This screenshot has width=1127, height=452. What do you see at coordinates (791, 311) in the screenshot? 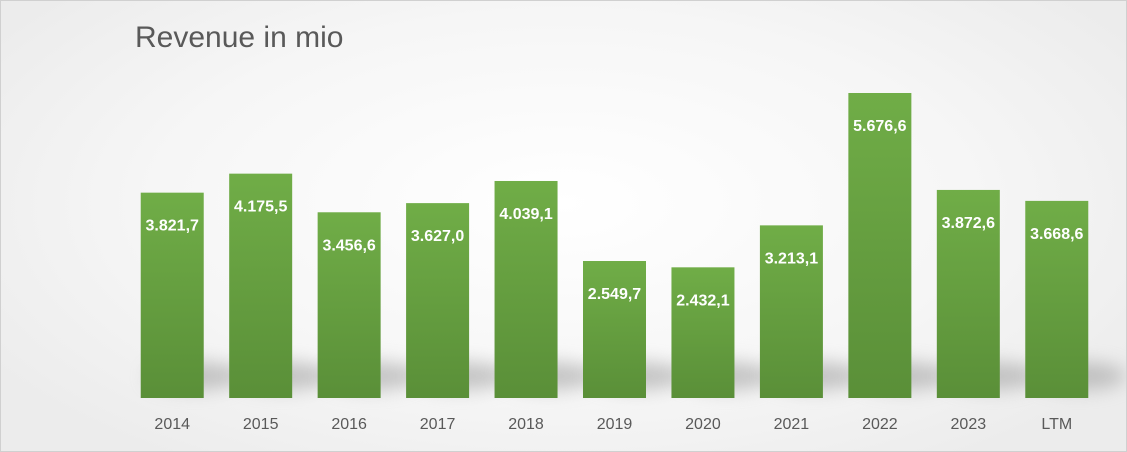
I see `bar-2021` at bounding box center [791, 311].